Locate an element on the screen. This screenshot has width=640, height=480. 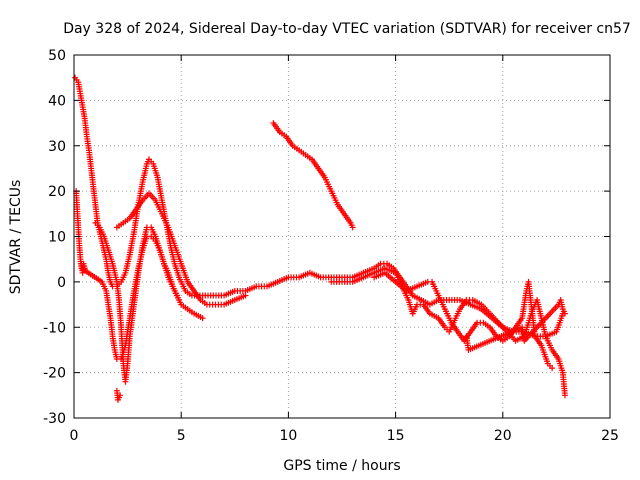
y-tick-label: 50 is located at coordinates (57, 56).